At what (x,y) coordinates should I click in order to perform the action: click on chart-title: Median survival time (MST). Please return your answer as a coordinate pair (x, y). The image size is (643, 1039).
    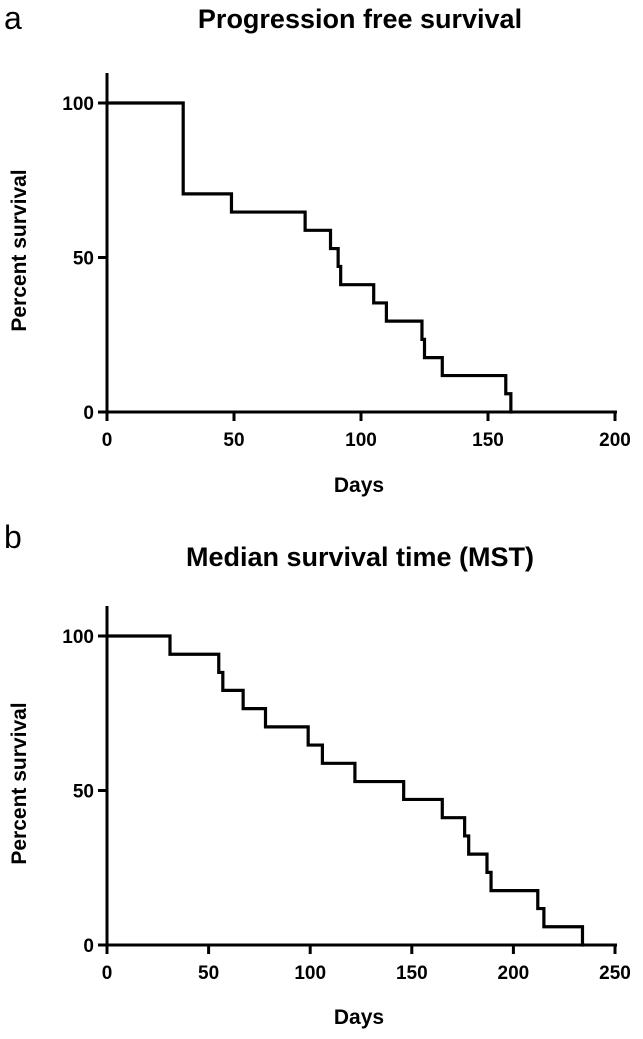
    Looking at the image, I should click on (360, 557).